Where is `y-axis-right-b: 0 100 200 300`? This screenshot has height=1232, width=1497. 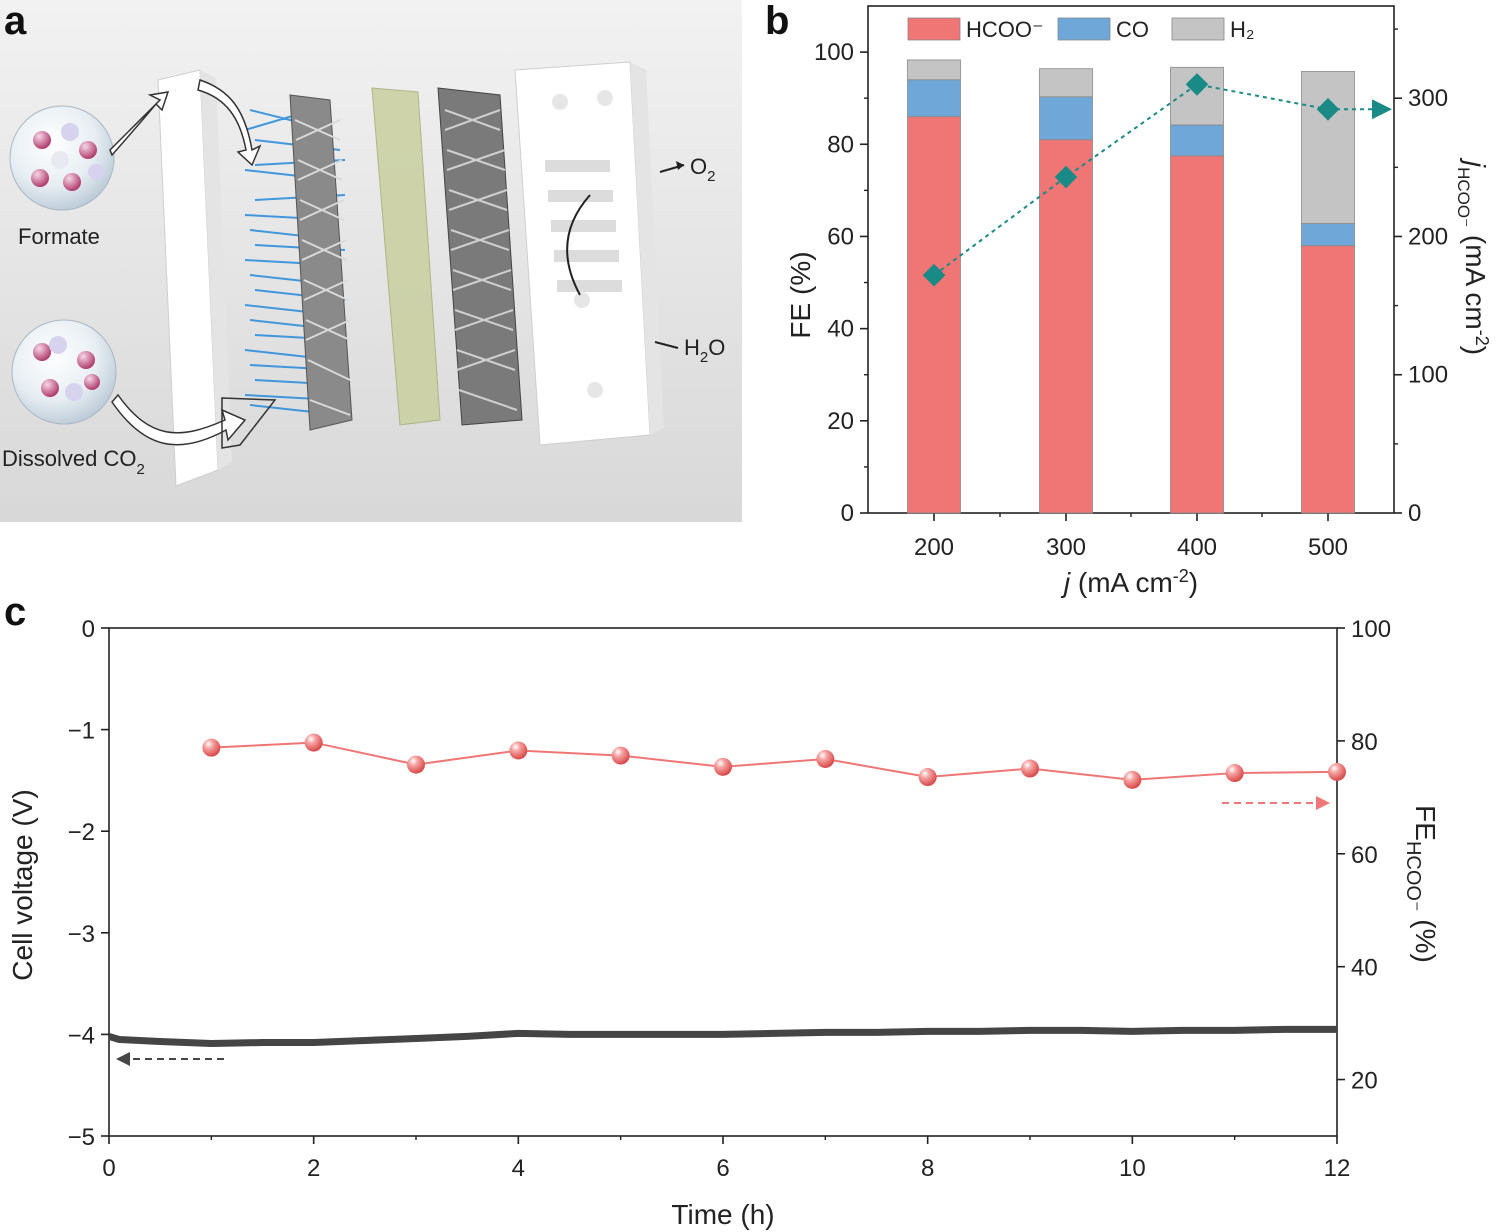
y-axis-right-b: 0 100 200 300 is located at coordinates (1421, 277).